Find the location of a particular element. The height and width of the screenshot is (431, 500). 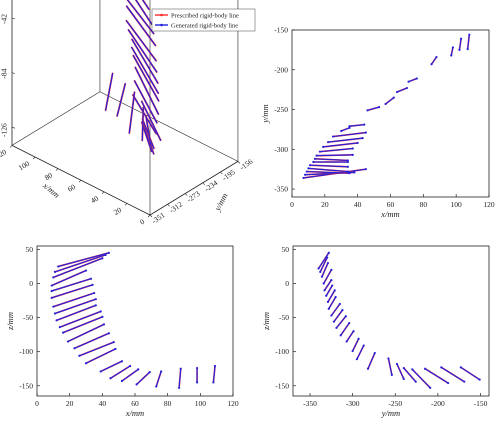

z-tick-mark is located at coordinates (13, 73).